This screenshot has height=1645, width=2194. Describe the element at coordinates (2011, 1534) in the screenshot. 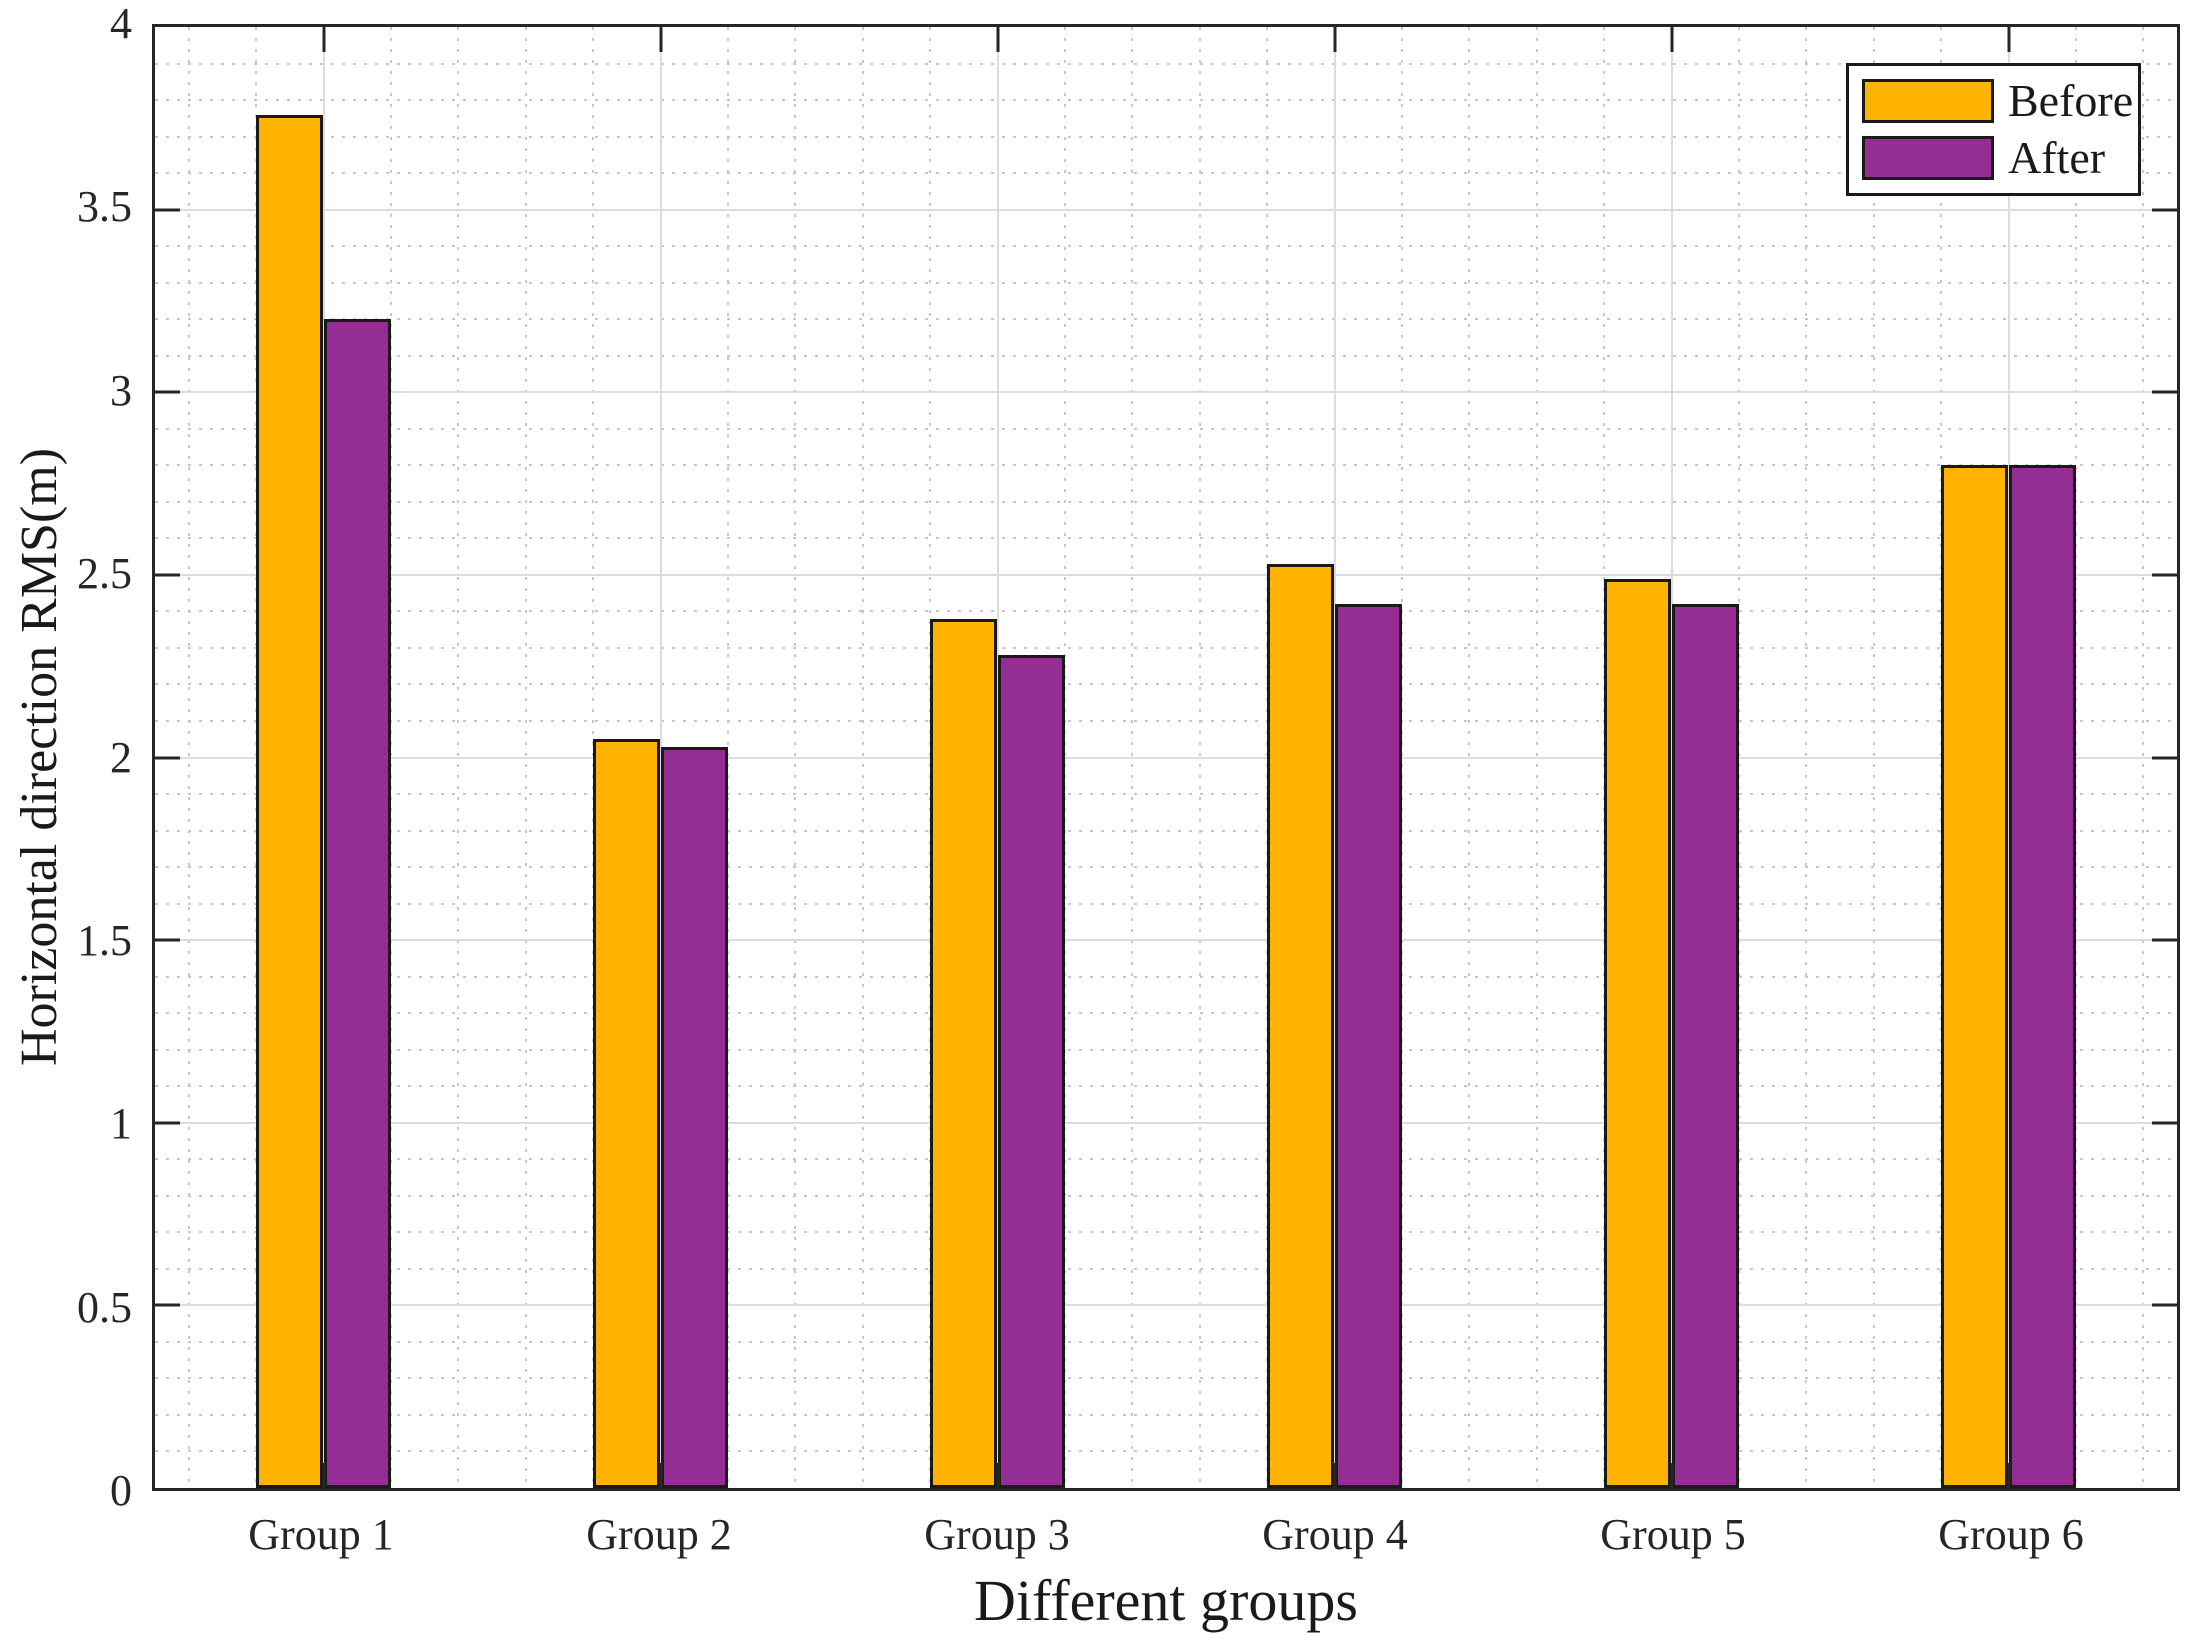

I see `x-tick-label: Group 6` at that location.